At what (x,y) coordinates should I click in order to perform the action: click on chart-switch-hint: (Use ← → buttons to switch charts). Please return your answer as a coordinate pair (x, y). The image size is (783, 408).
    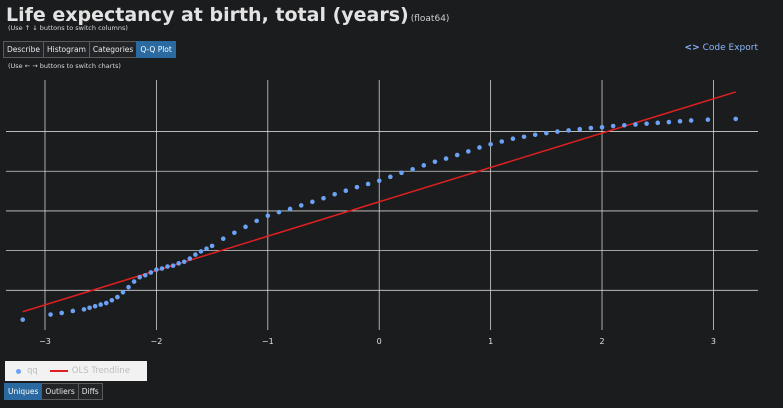
    Looking at the image, I should click on (64, 66).